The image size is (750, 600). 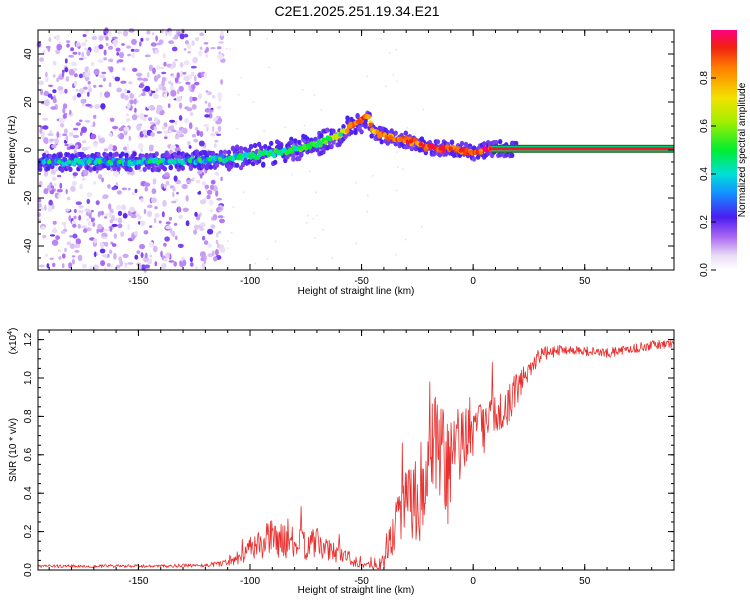 What do you see at coordinates (704, 126) in the screenshot?
I see `colorbar-tick-label: 0.6` at bounding box center [704, 126].